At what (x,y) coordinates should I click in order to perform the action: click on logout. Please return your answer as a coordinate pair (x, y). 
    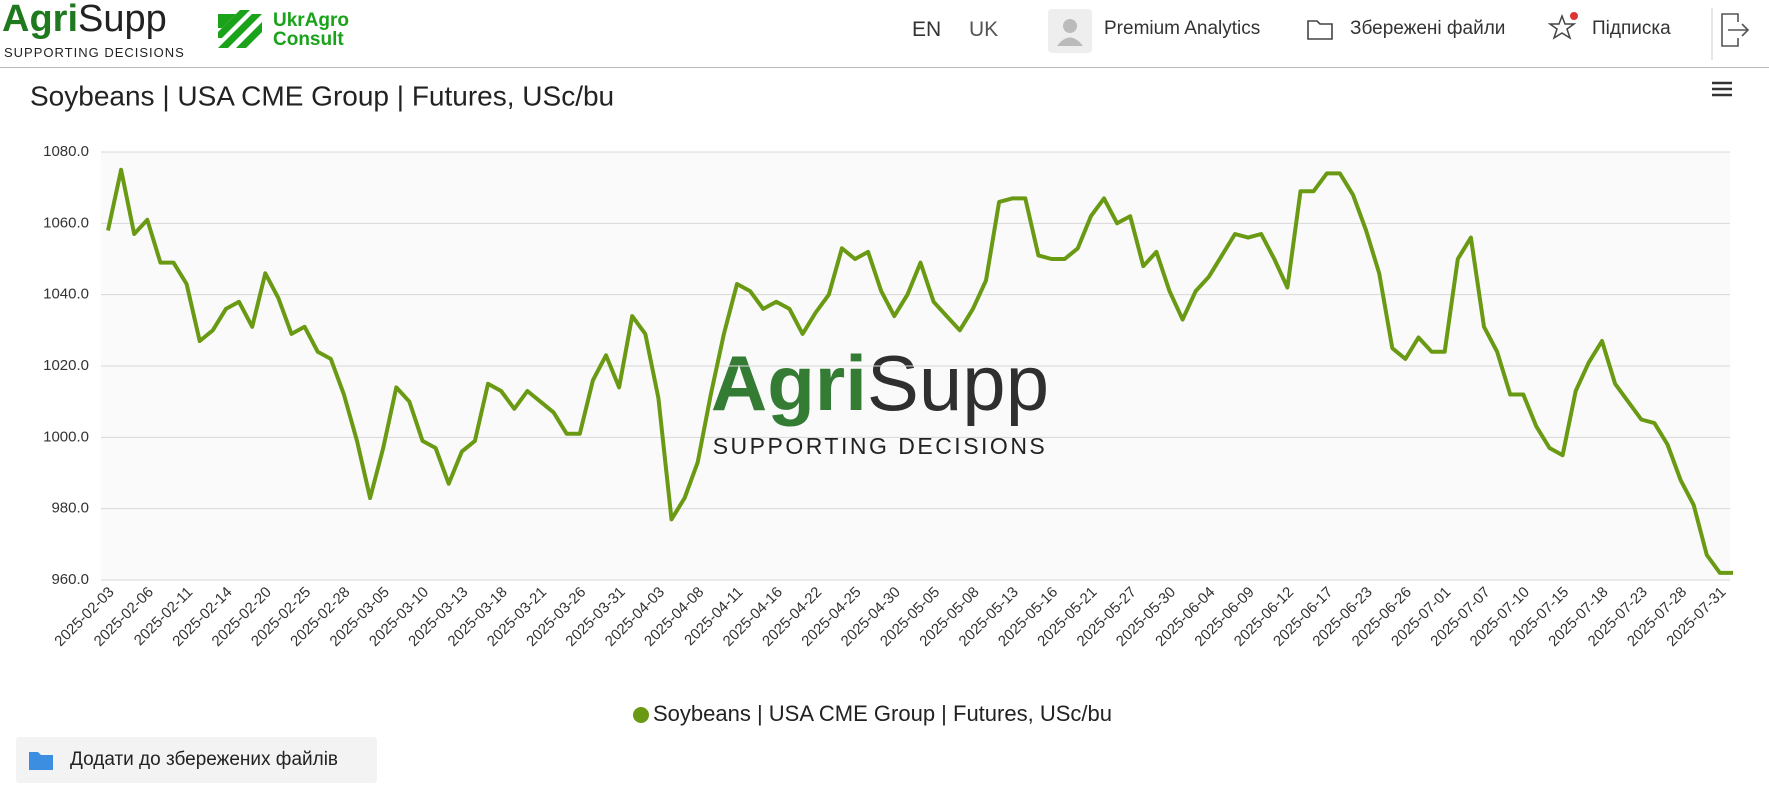
    Looking at the image, I should click on (1725, 34).